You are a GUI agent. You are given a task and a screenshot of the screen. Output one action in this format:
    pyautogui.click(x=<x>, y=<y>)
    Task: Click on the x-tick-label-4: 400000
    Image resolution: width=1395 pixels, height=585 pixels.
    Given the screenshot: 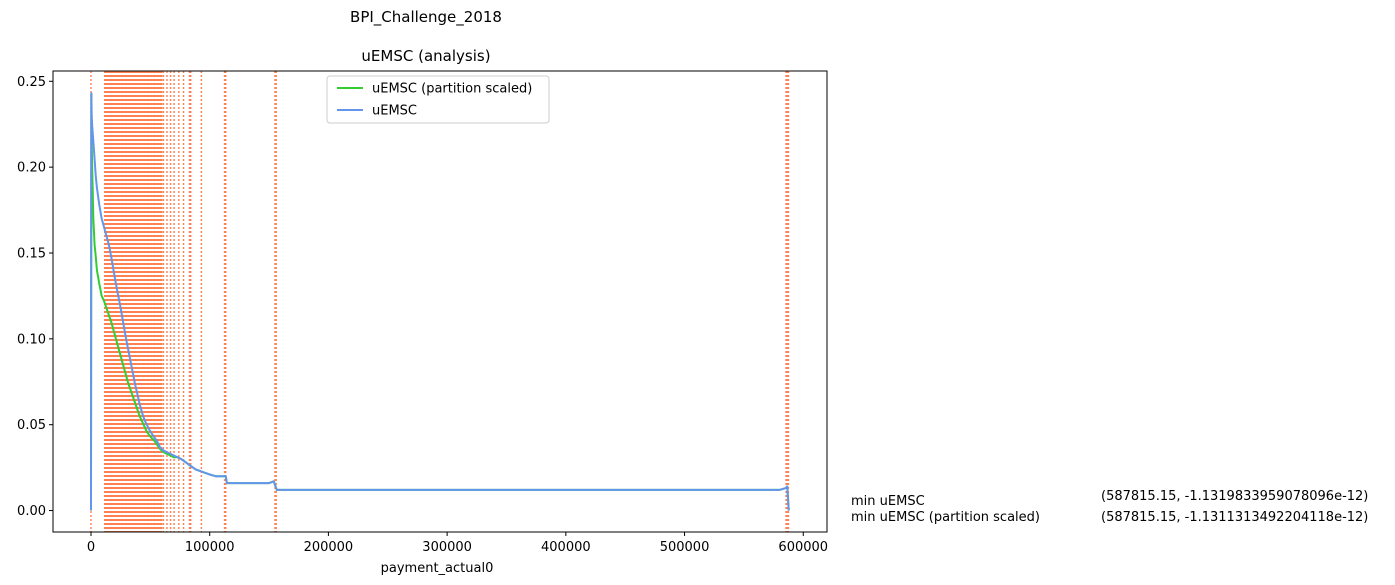 What is the action you would take?
    pyautogui.click(x=566, y=547)
    